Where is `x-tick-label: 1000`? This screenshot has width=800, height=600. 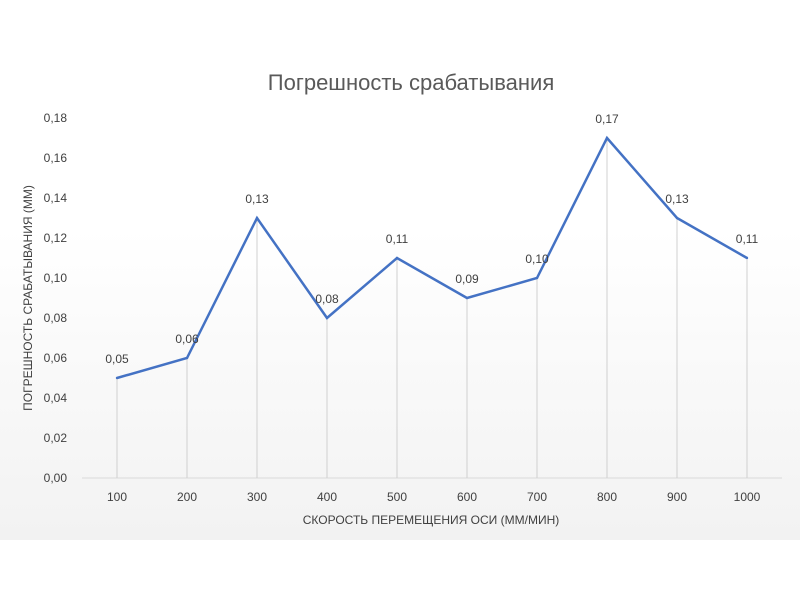 x-tick-label: 1000 is located at coordinates (747, 497).